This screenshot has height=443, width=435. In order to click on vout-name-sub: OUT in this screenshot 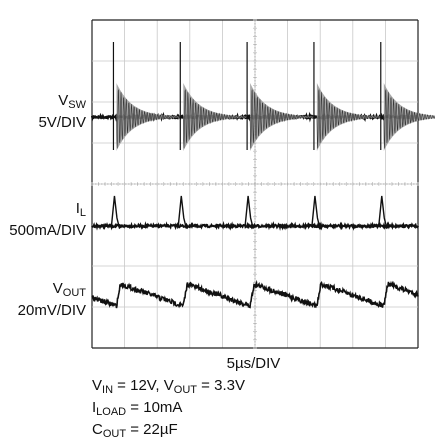, I will do `click(74, 293)`.